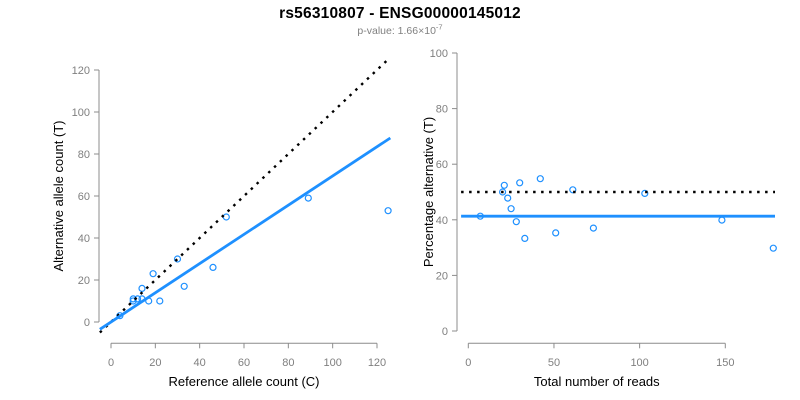 The image size is (800, 400). Describe the element at coordinates (155, 363) in the screenshot. I see `x-axis-tick-label: 20` at that location.